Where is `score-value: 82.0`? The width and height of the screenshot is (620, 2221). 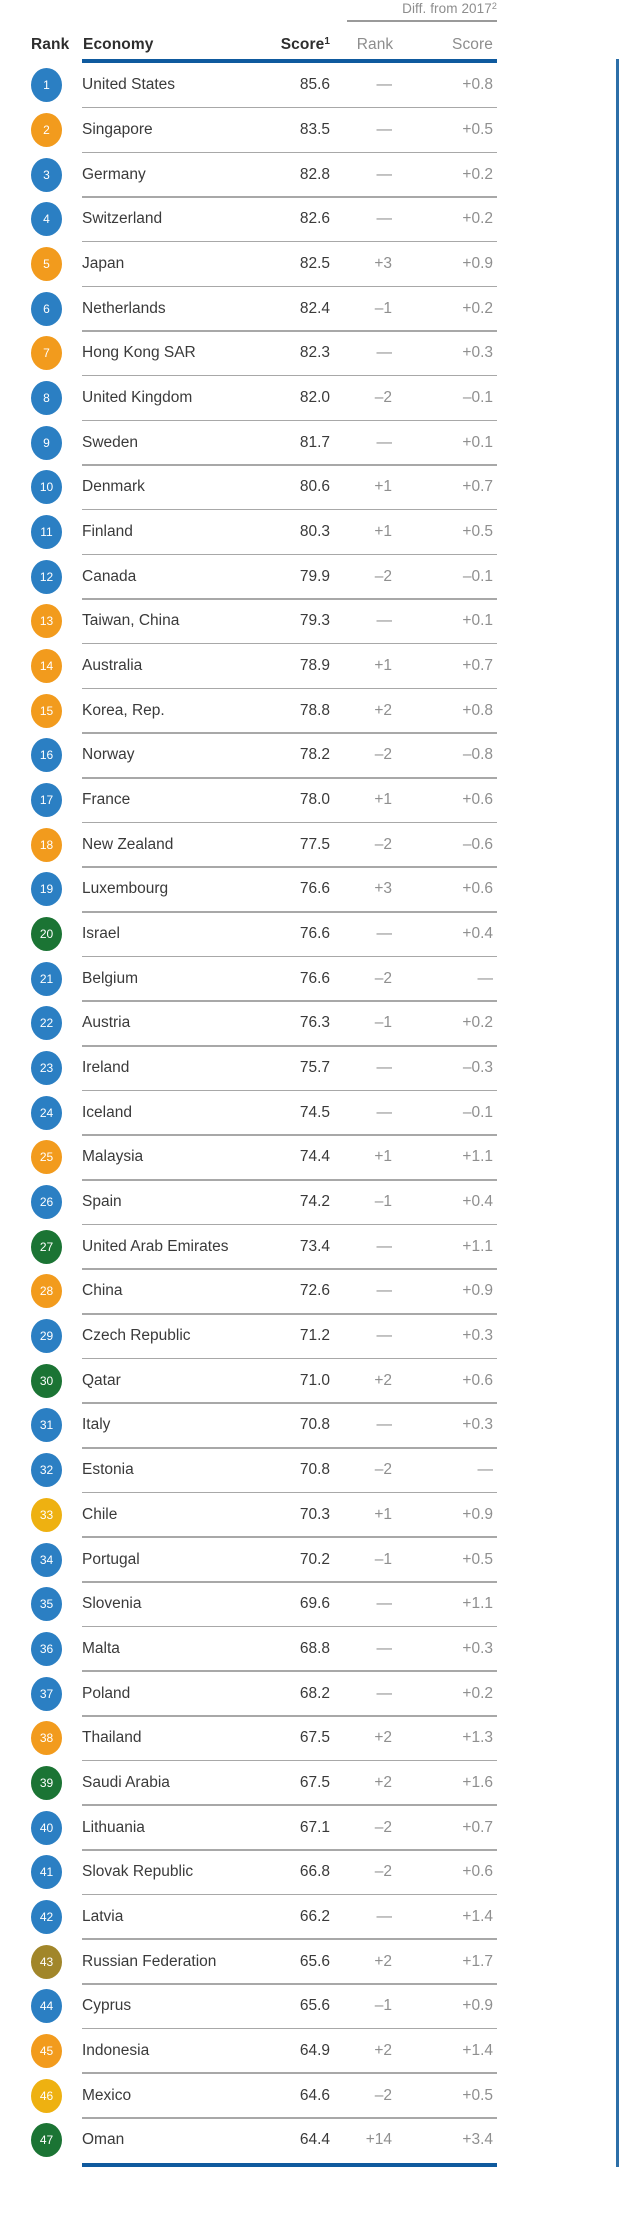
score-value: 82.0 is located at coordinates (314, 398).